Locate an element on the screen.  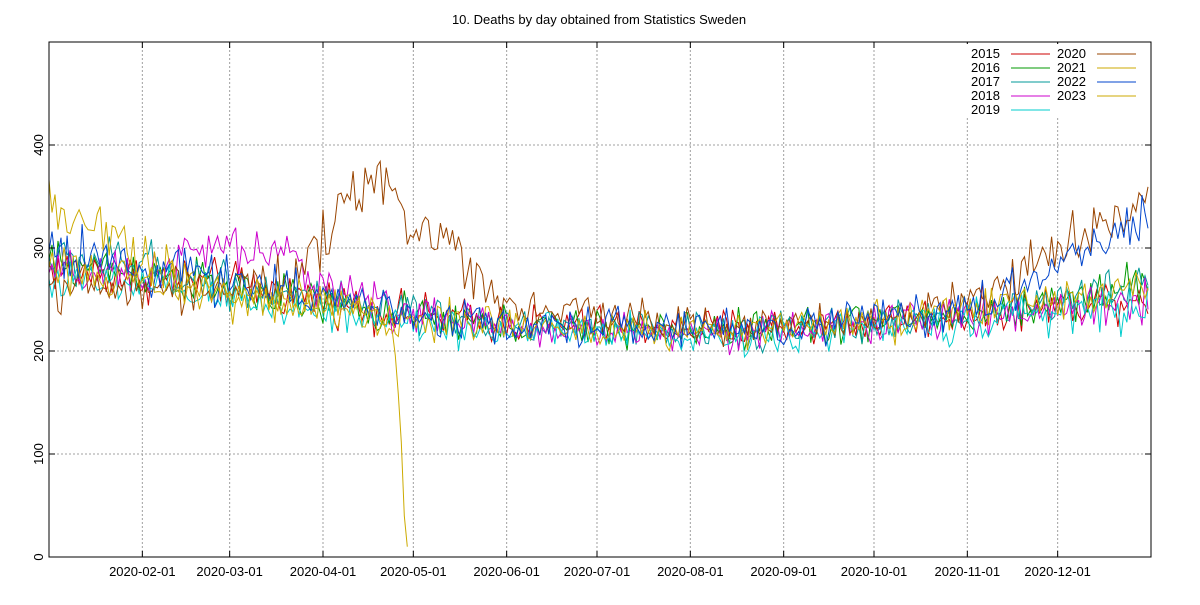
legend-label-2022: 2022 is located at coordinates (1071, 81).